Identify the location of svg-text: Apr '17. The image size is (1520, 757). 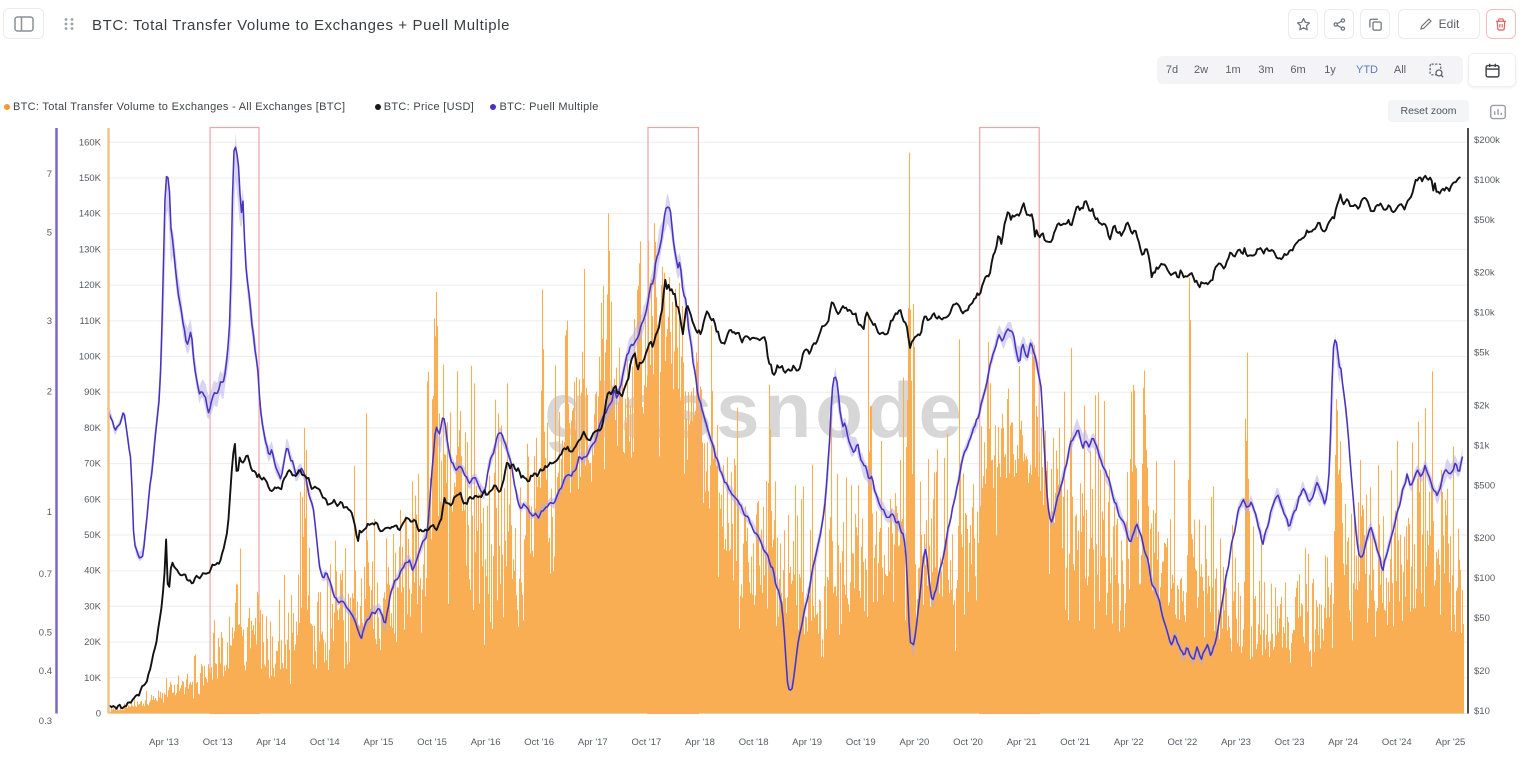
(593, 742).